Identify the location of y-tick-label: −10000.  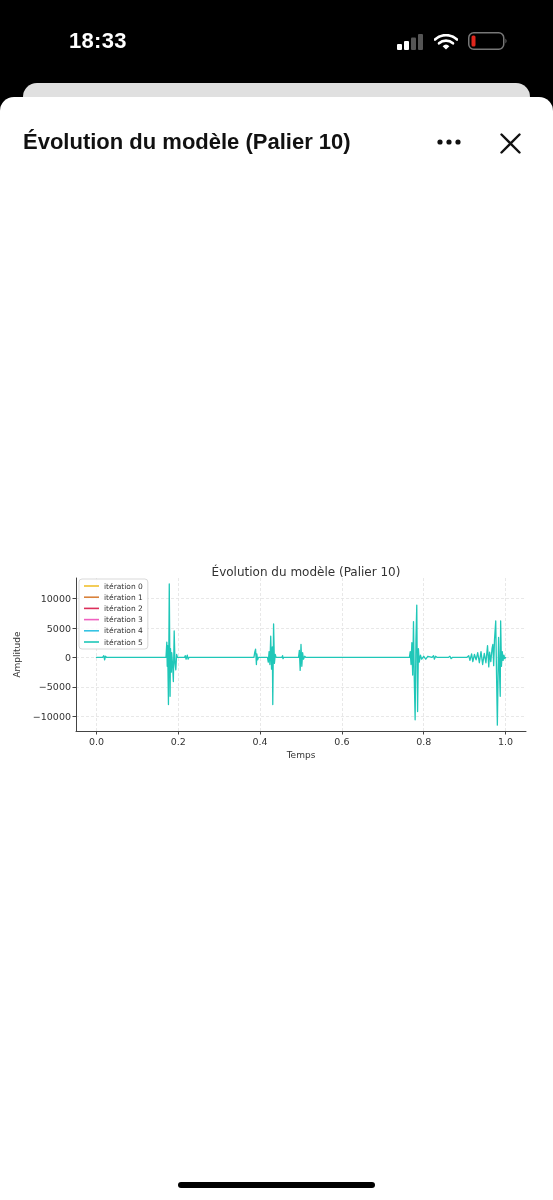
(51, 716).